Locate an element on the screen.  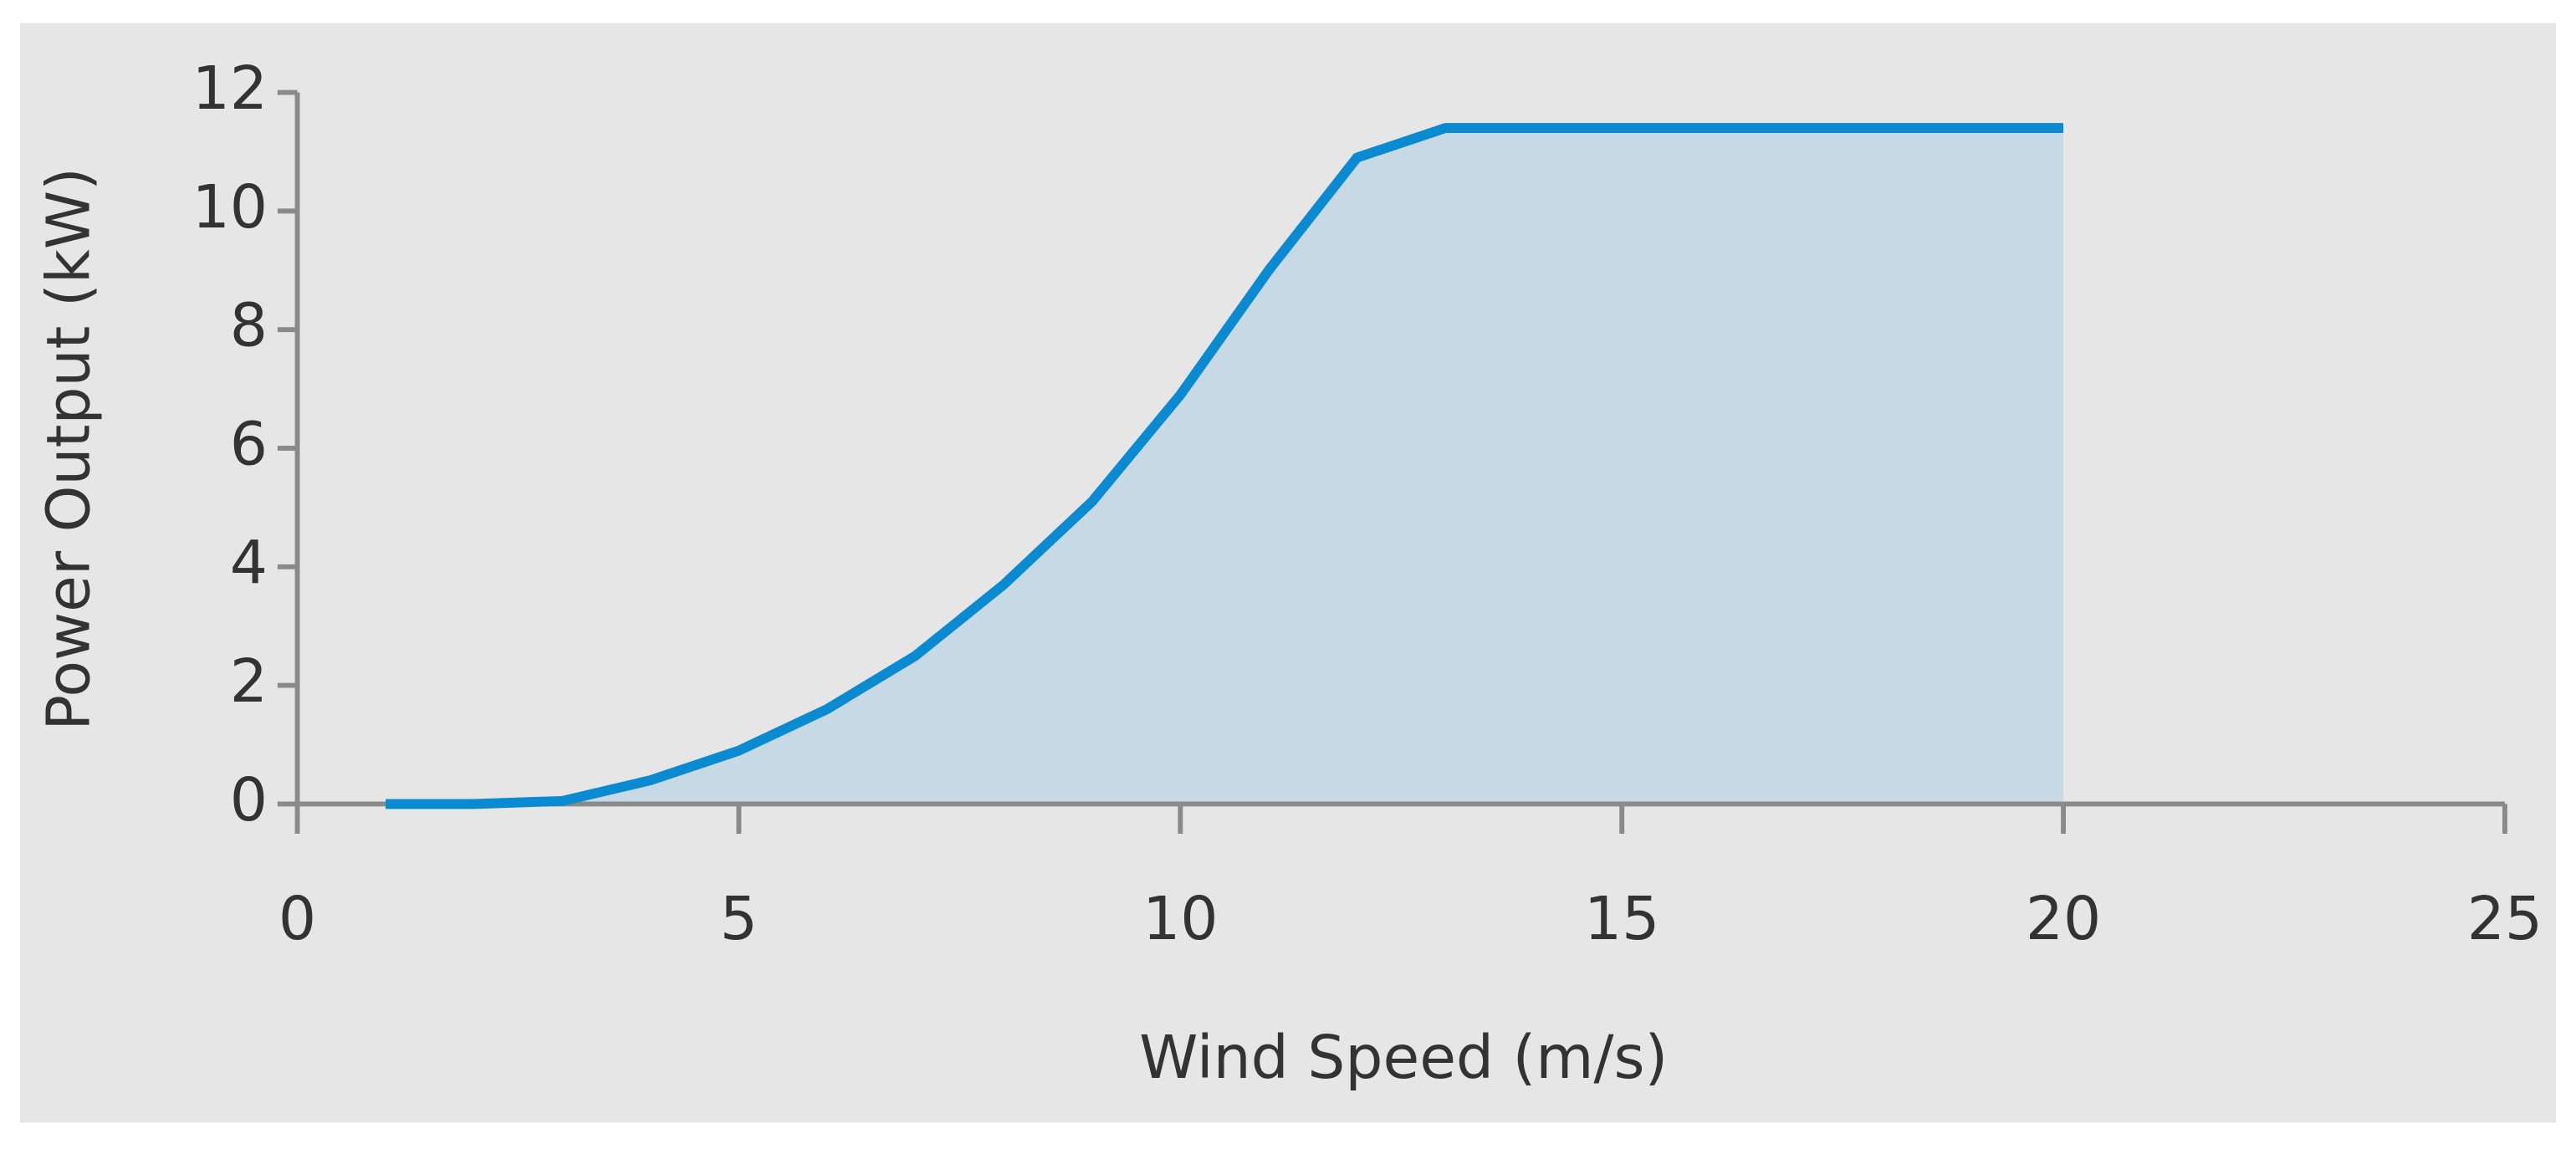
y-tick-label: 4 is located at coordinates (249, 562).